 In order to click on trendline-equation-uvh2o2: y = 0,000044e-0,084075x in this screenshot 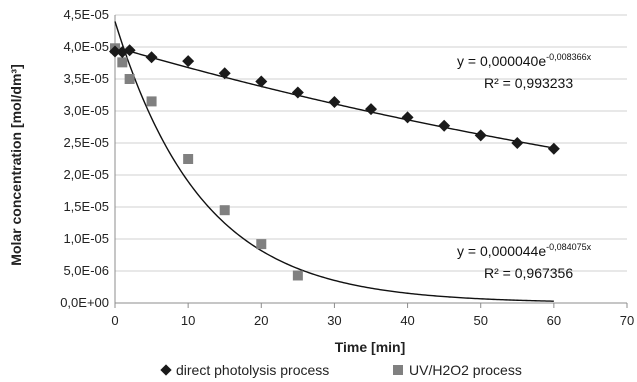, I will do `click(524, 250)`.